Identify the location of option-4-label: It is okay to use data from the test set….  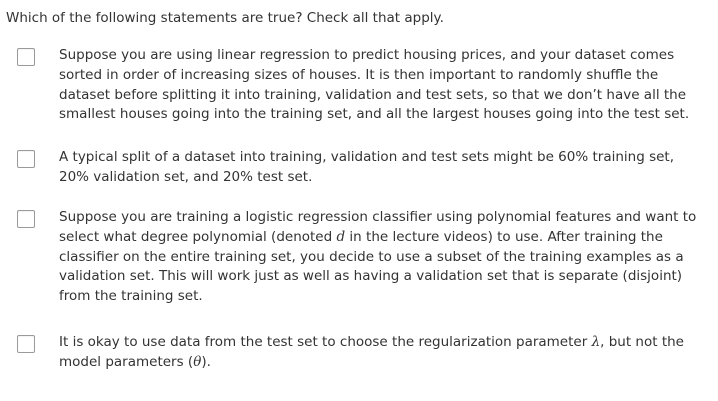
(379, 353).